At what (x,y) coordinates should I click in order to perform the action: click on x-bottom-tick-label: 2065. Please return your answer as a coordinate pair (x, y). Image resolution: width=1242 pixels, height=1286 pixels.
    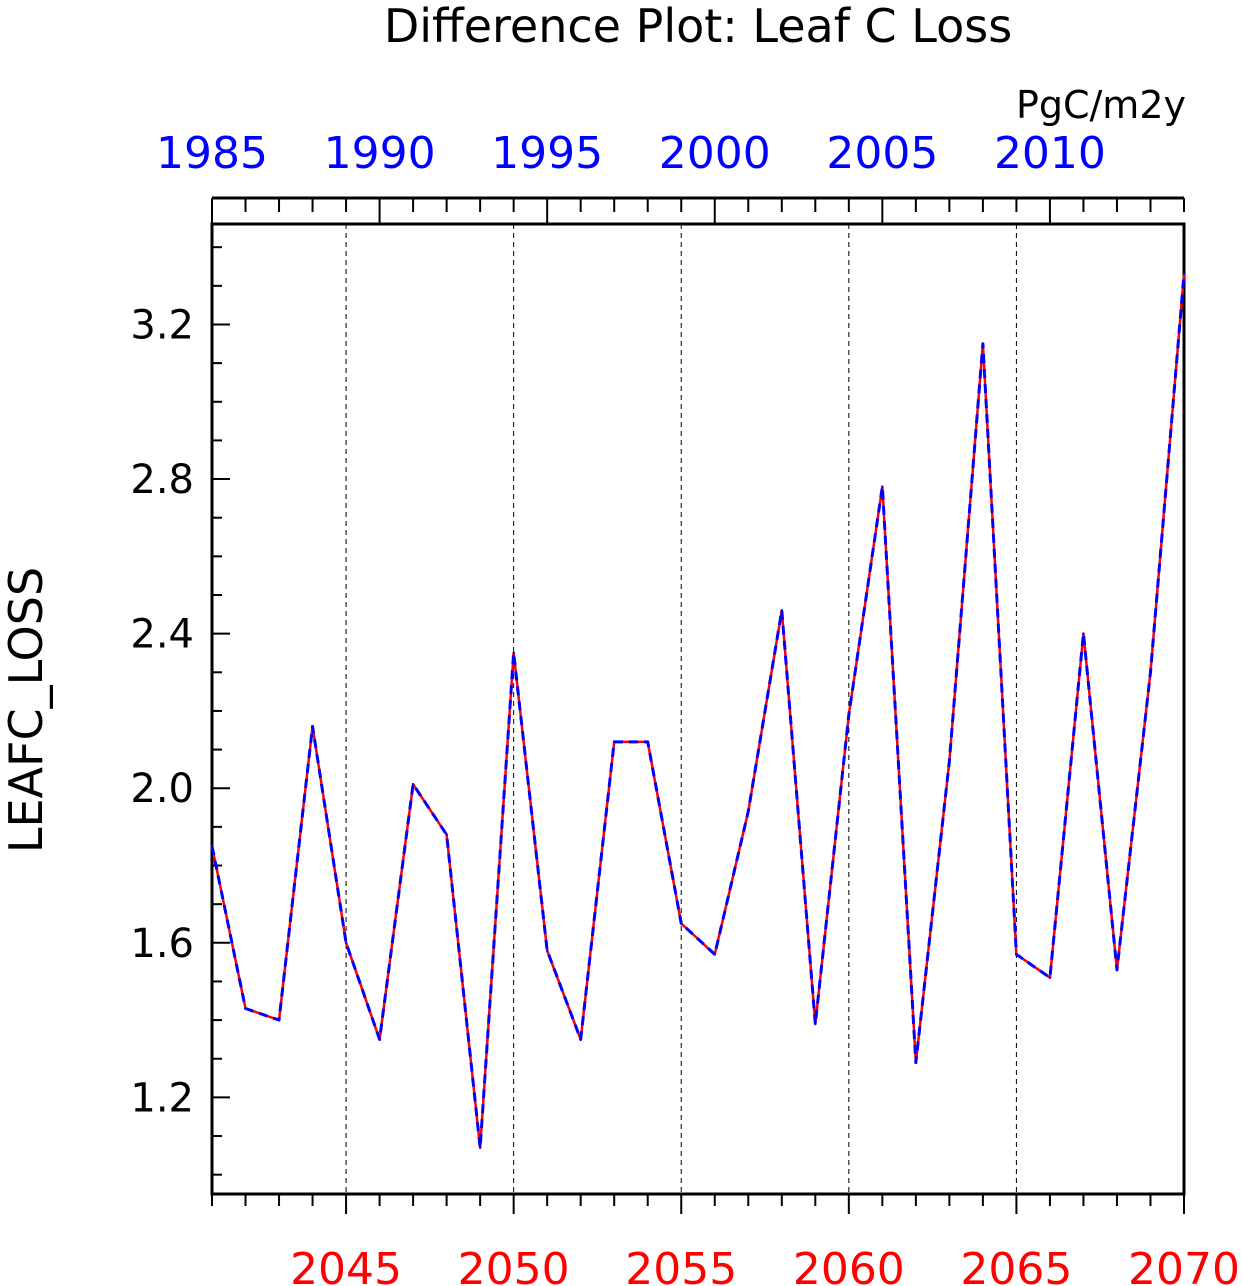
    Looking at the image, I should click on (1016, 1265).